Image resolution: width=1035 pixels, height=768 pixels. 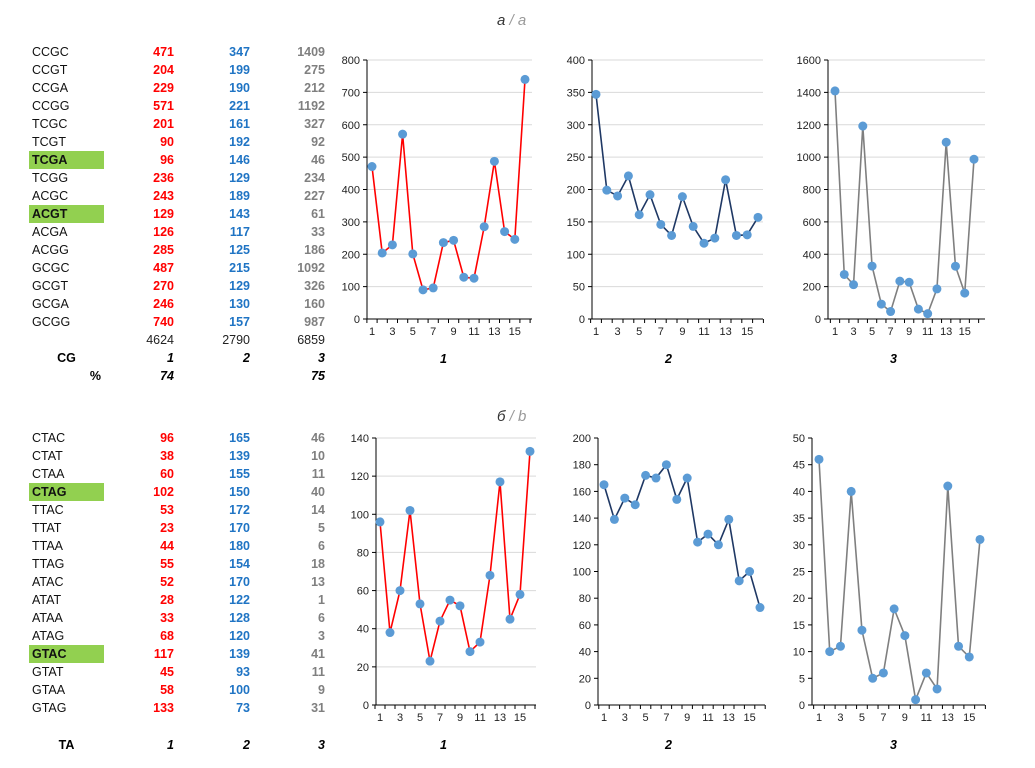 What do you see at coordinates (351, 126) in the screenshot?
I see `y-tick-label: 600` at bounding box center [351, 126].